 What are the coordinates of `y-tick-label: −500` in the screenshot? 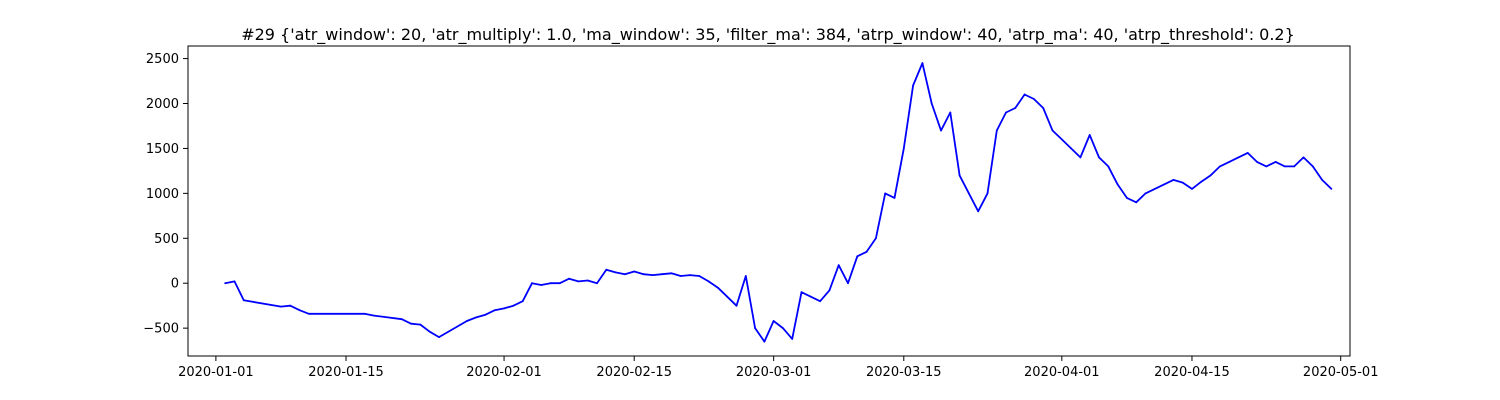 It's located at (161, 329).